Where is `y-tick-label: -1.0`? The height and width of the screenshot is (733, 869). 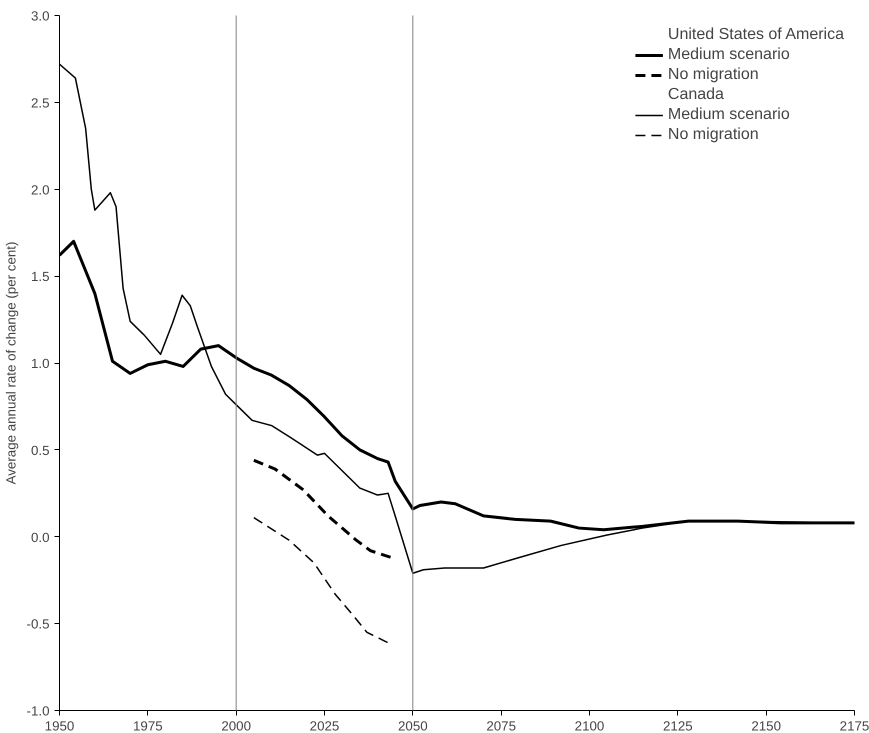 y-tick-label: -1.0 is located at coordinates (38, 711).